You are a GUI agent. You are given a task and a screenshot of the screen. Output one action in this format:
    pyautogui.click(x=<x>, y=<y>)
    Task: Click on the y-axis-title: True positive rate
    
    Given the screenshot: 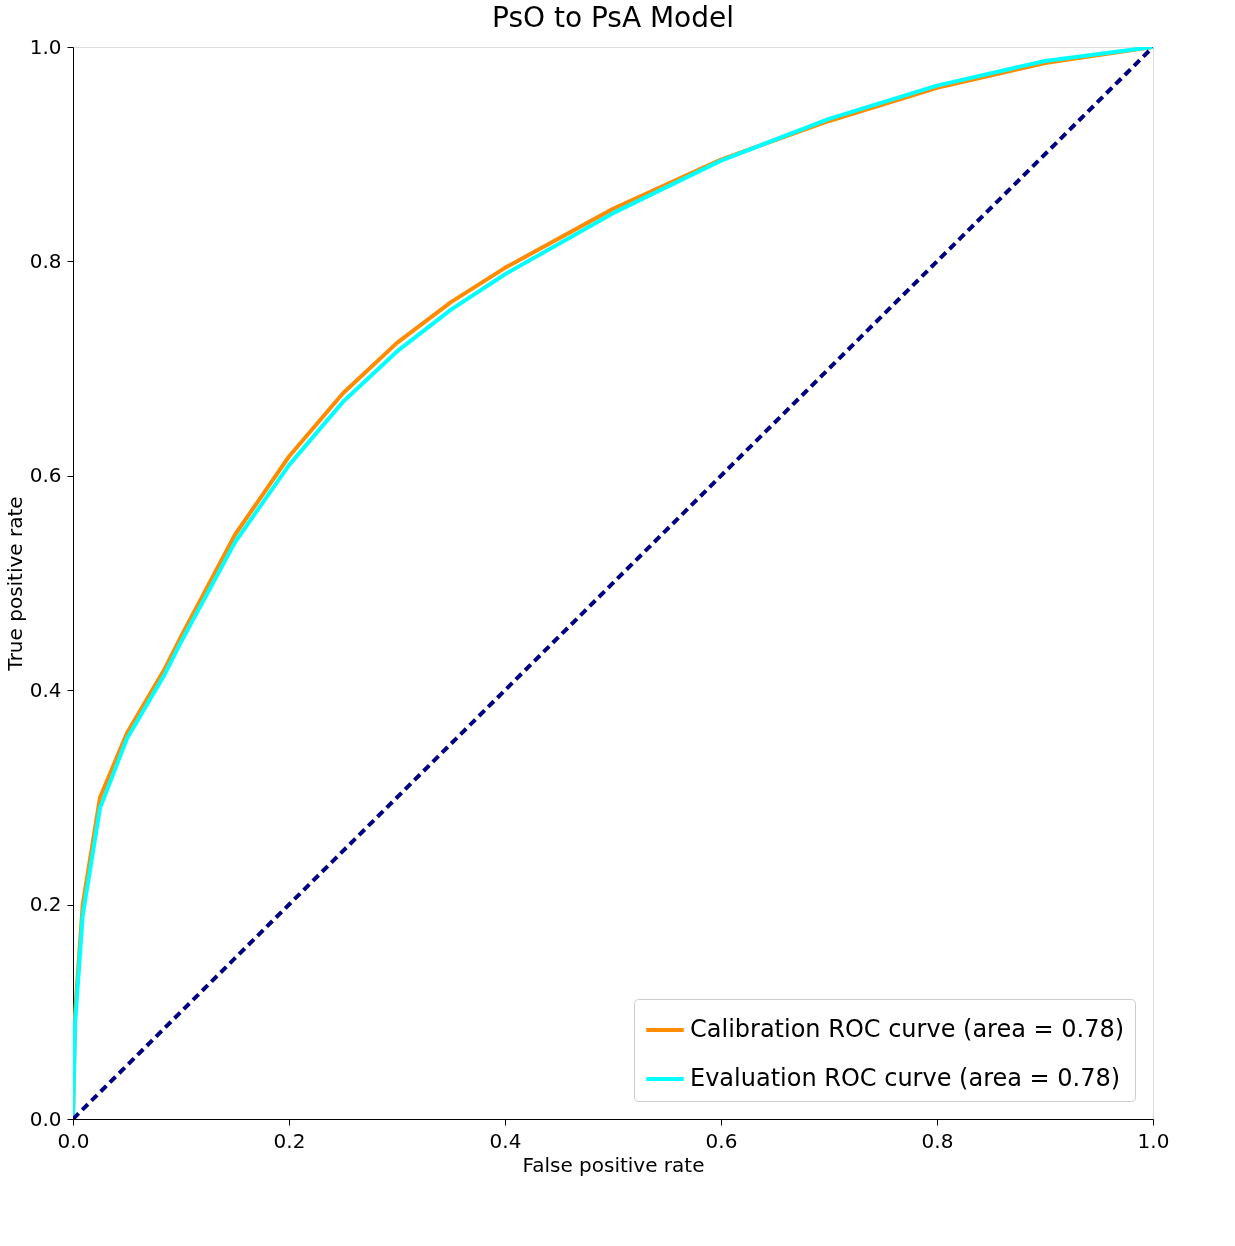 What is the action you would take?
    pyautogui.click(x=14, y=584)
    